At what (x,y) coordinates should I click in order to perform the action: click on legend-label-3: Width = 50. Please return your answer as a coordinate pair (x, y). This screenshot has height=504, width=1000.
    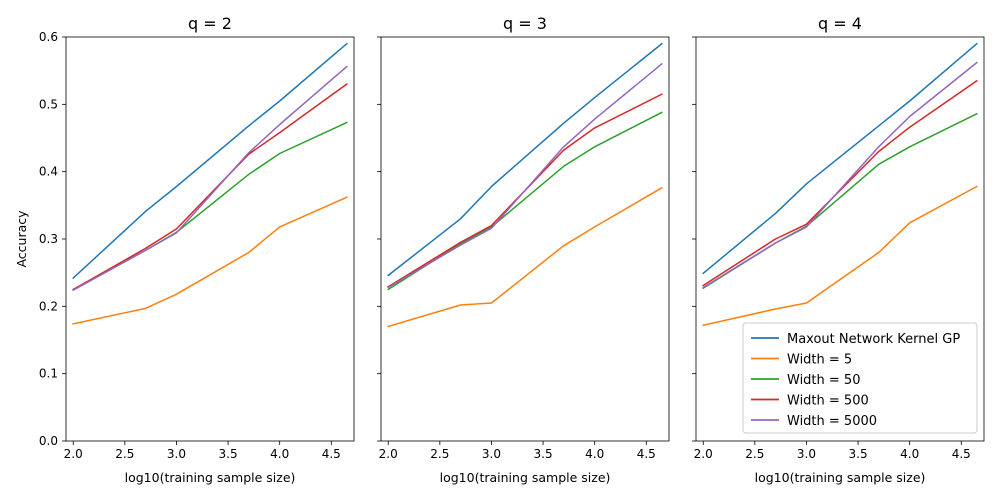
    Looking at the image, I should click on (823, 380).